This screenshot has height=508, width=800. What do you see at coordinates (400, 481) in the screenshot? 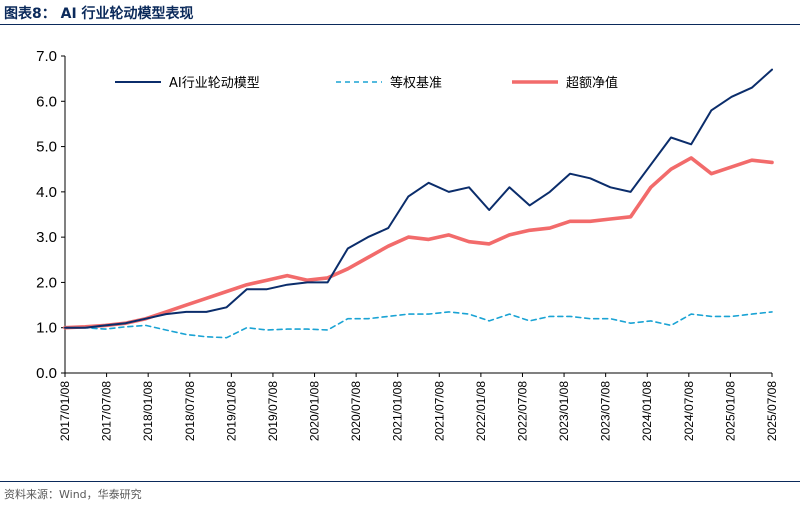
I see `footer-rule` at bounding box center [400, 481].